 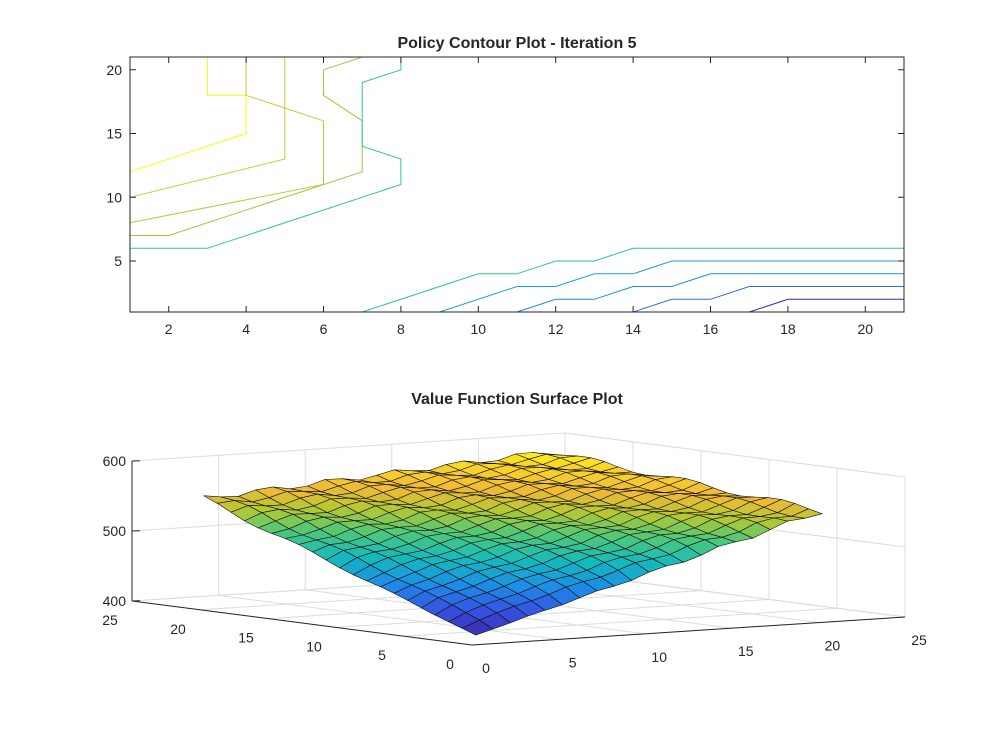 I want to click on surface-grid-x-floor, so click(x=388, y=617).